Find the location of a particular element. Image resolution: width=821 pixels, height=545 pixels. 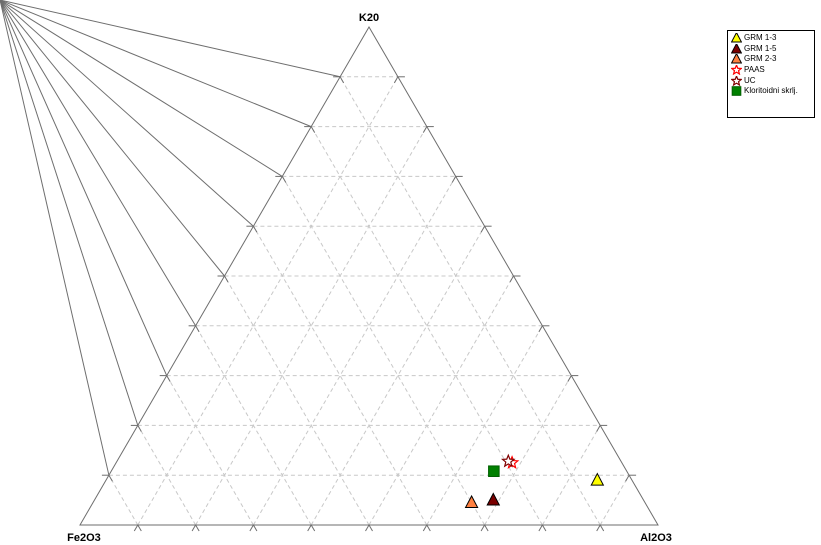

legend-label: Kloritoidni skrlj. is located at coordinates (771, 91).